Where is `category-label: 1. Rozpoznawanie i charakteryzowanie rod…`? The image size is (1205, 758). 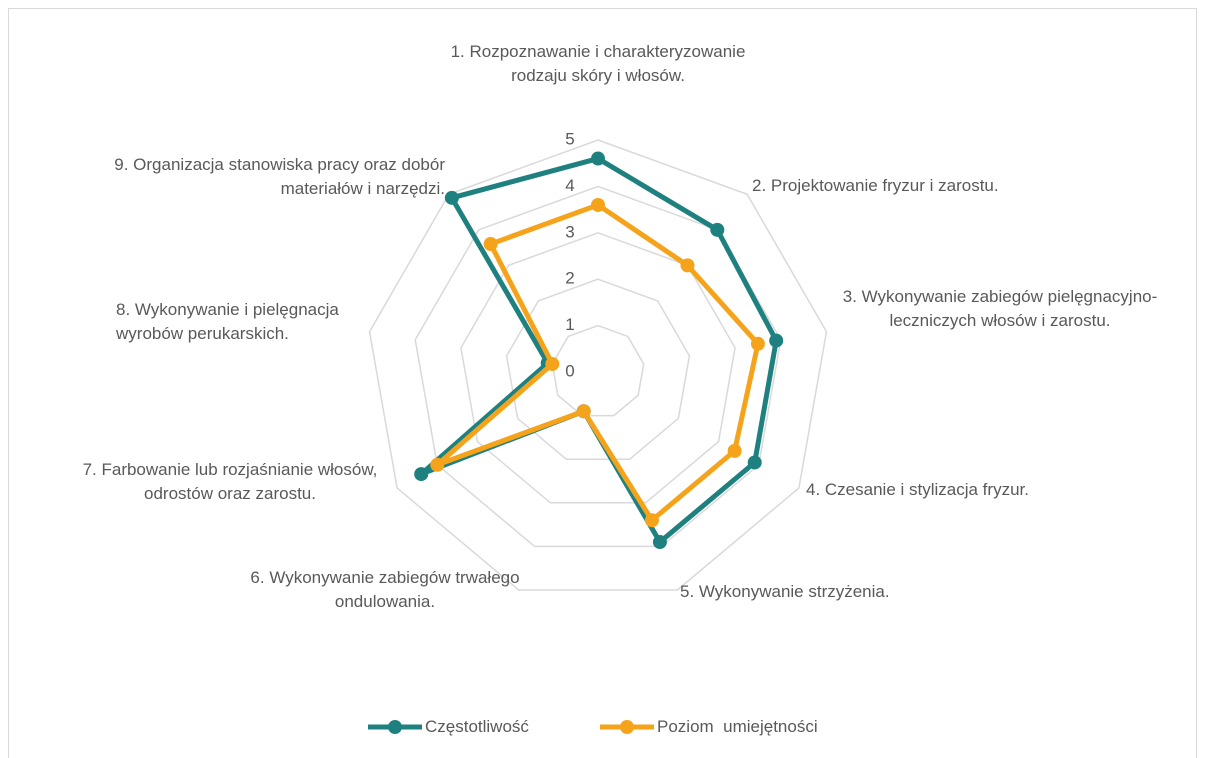
category-label: 1. Rozpoznawanie i charakteryzowanie rod… is located at coordinates (598, 63).